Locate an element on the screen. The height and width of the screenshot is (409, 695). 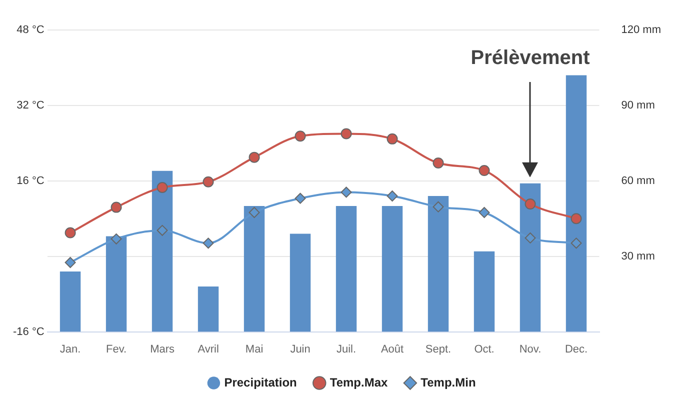
x-tick-label: Sept. is located at coordinates (438, 349).